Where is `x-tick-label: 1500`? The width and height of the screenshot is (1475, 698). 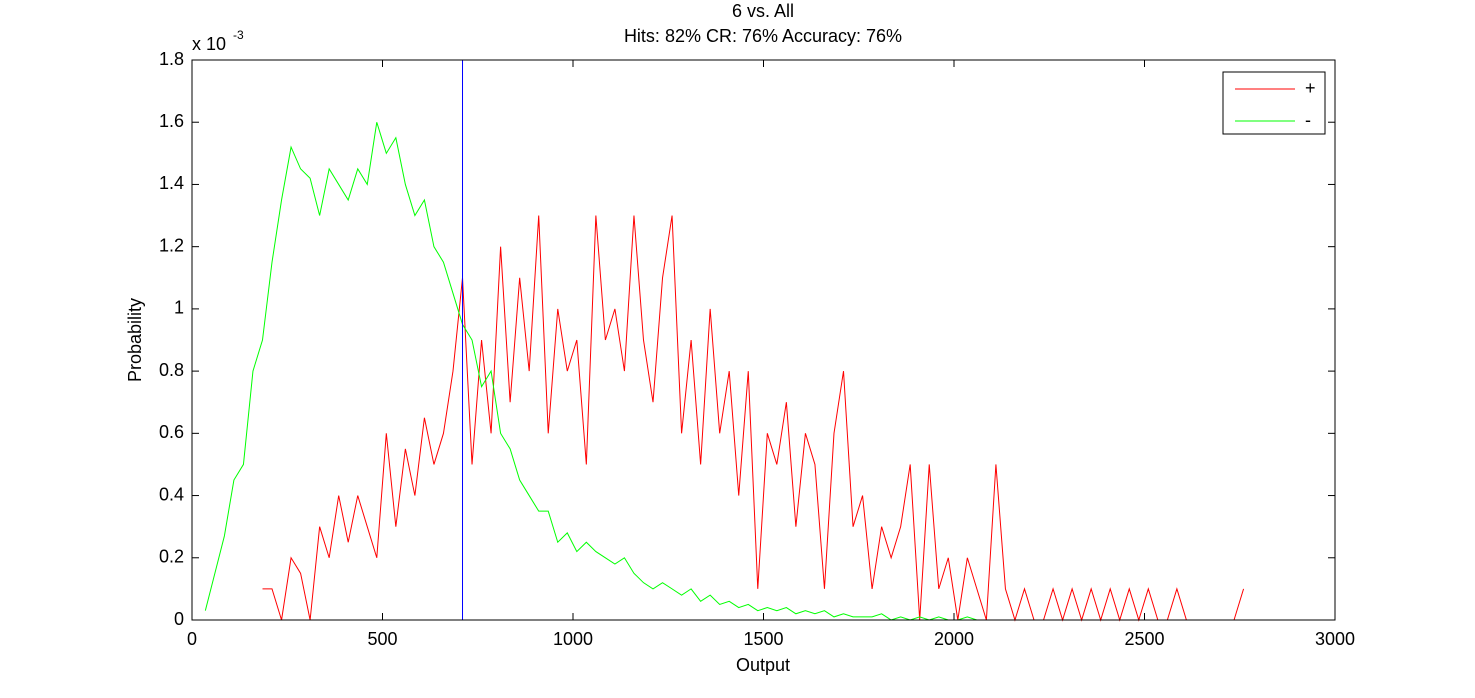
x-tick-label: 1500 is located at coordinates (763, 639).